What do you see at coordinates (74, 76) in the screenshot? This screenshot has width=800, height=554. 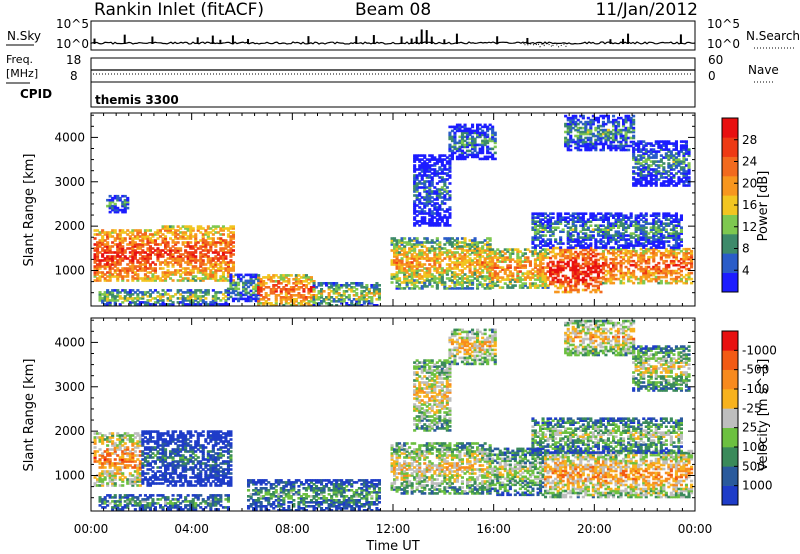 I see `freq-tick-bottom: 8` at bounding box center [74, 76].